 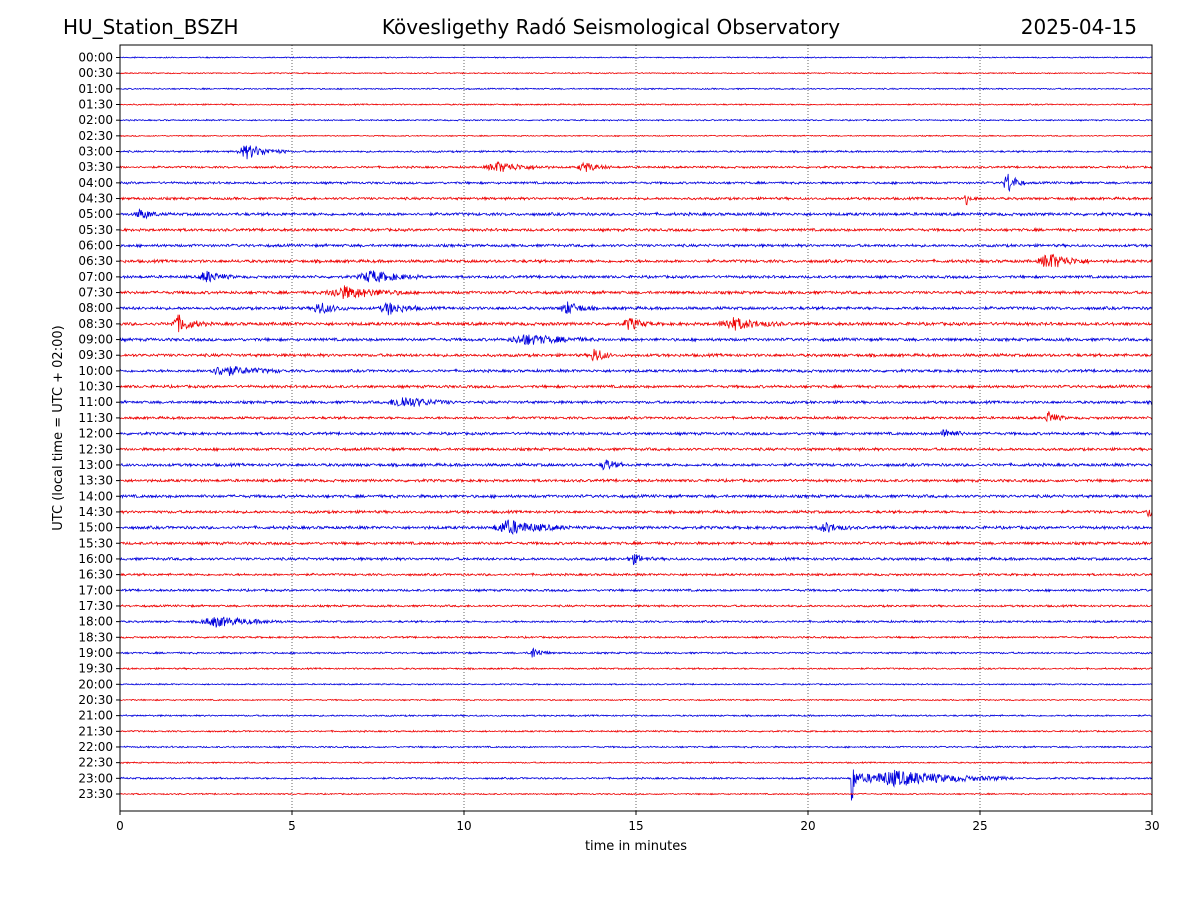 I want to click on trace-01:00, so click(x=636, y=89).